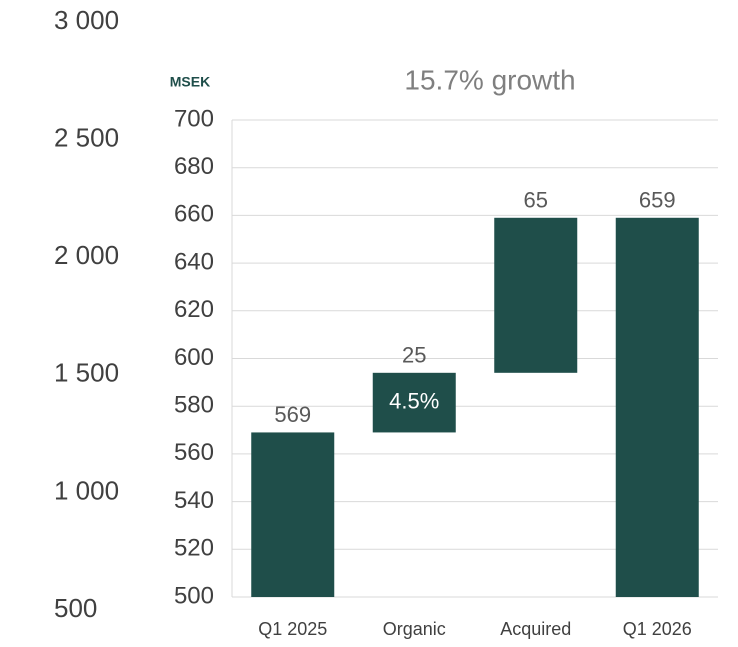 The image size is (738, 647). Describe the element at coordinates (194, 452) in the screenshot. I see `y-tick-label: 560` at that location.